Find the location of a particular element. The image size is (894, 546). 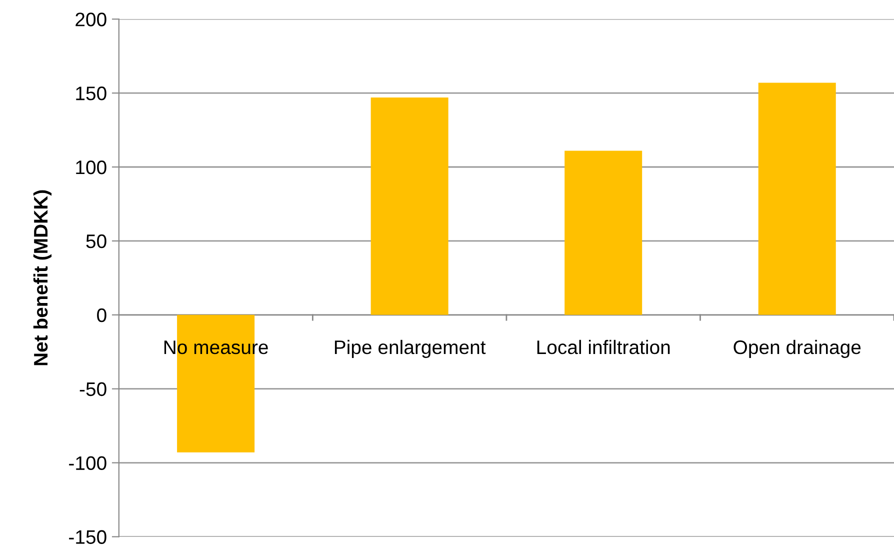

y-tick-label: 0 is located at coordinates (101, 315).